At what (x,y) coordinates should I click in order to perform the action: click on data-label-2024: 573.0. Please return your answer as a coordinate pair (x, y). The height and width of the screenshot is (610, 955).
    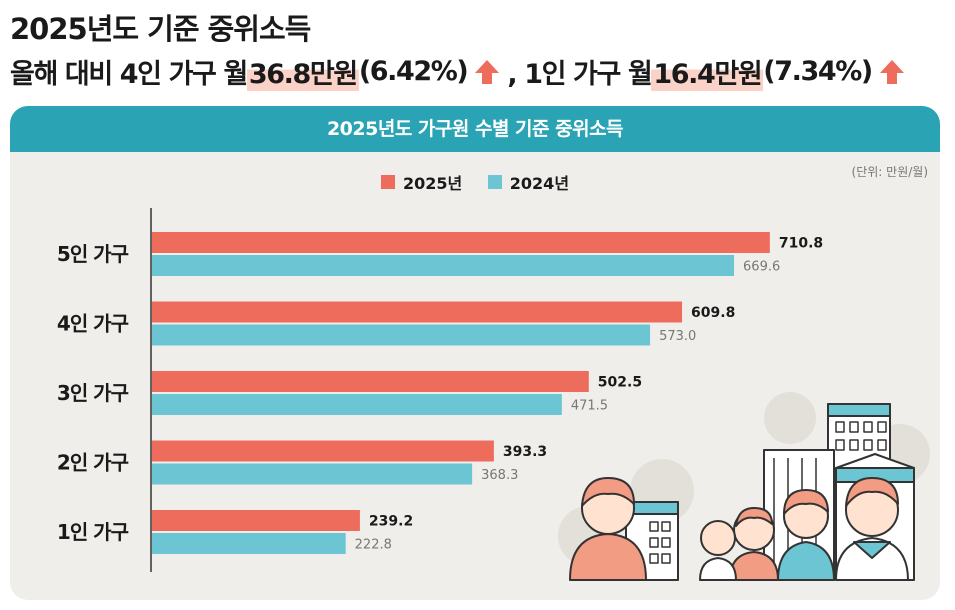
    Looking at the image, I should click on (677, 336).